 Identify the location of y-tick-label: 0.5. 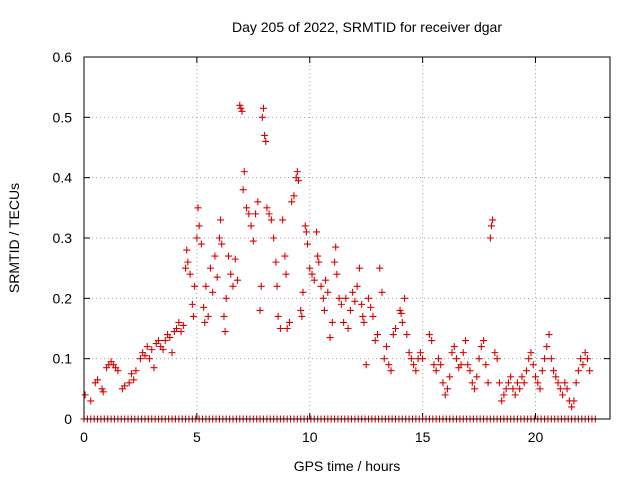
(63, 117).